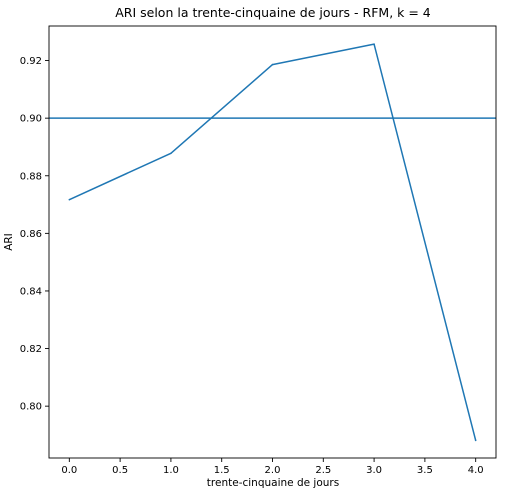  I want to click on y-tick-label-4: 0.88, so click(31, 176).